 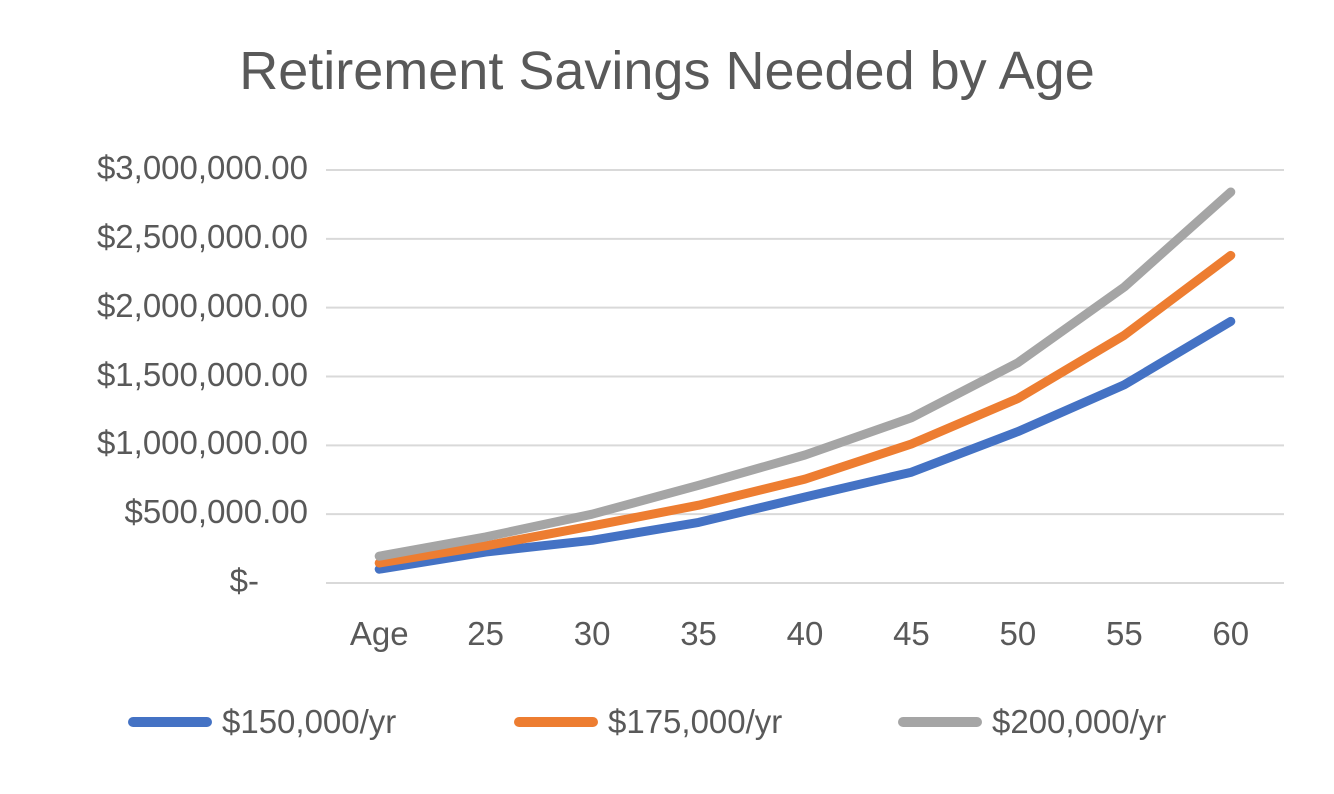 I want to click on y-tick-label: $1,000,000.00, so click(x=202, y=443).